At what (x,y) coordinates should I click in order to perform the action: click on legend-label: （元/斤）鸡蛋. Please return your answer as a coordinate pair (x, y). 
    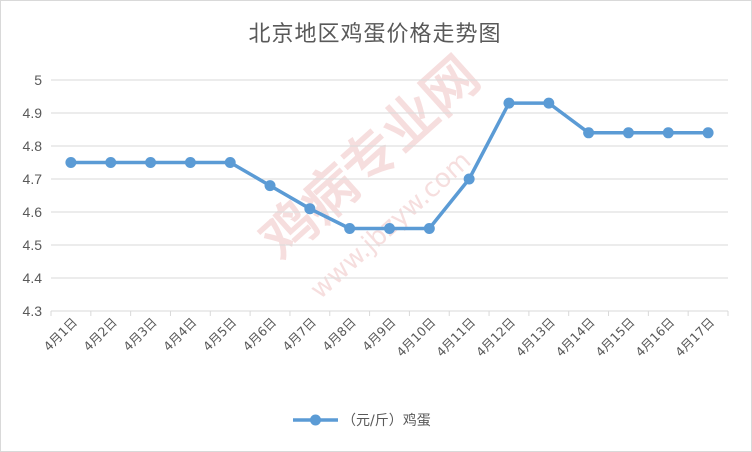
    Looking at the image, I should click on (386, 420).